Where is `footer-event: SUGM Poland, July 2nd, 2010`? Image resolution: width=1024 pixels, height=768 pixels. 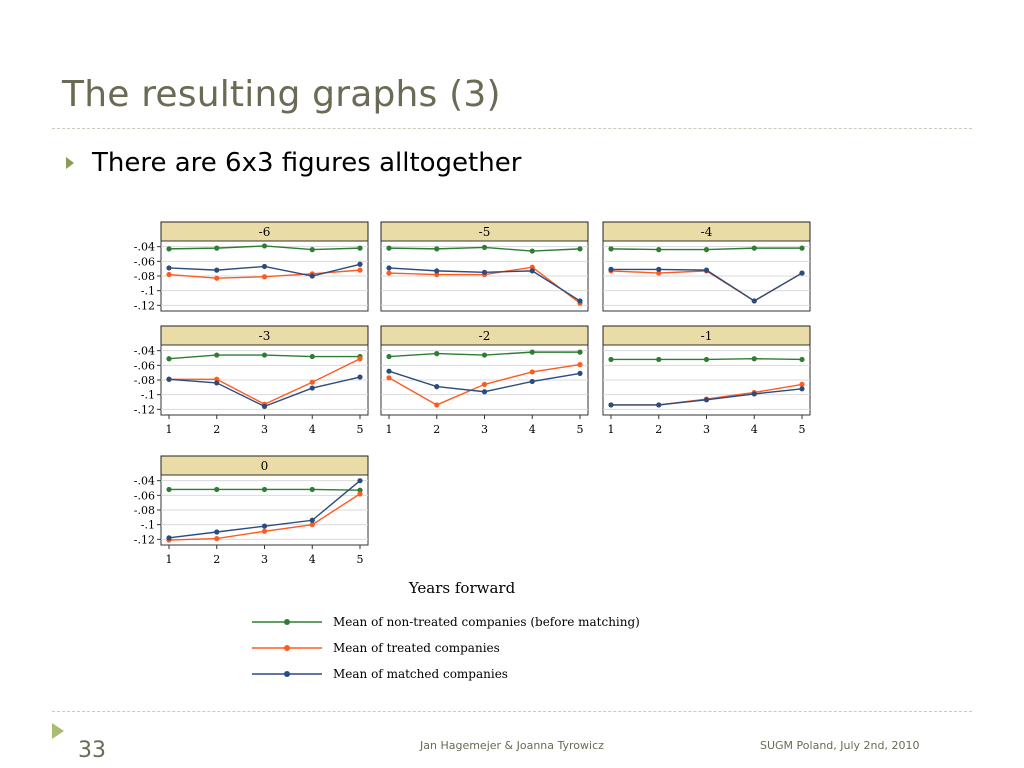 footer-event: SUGM Poland, July 2nd, 2010 is located at coordinates (840, 745).